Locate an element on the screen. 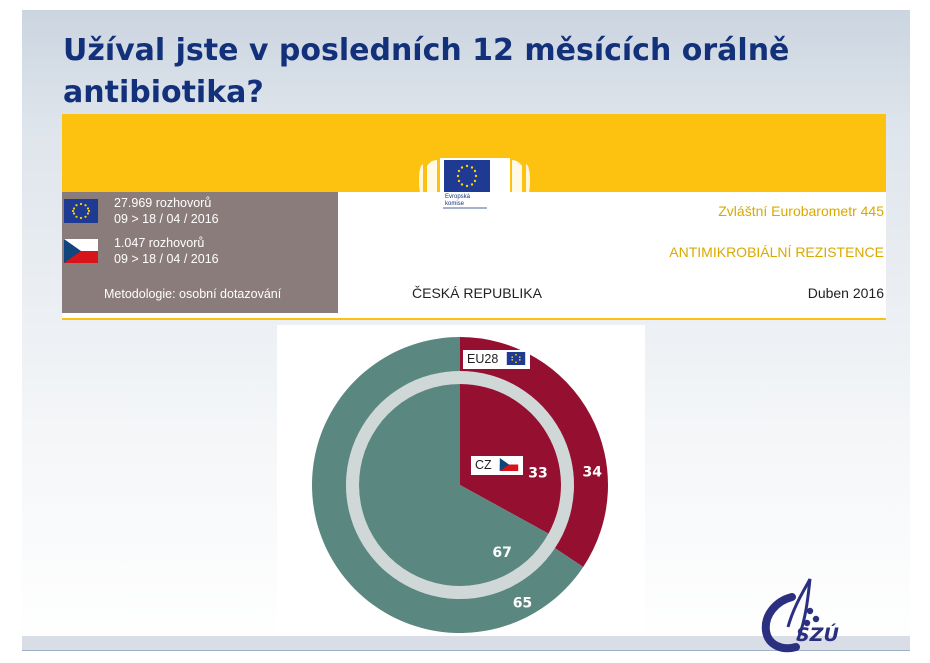 The image size is (930, 663). survey-topic: ANTIMIKROBIÁLNÍ REZISTENCE is located at coordinates (776, 252).